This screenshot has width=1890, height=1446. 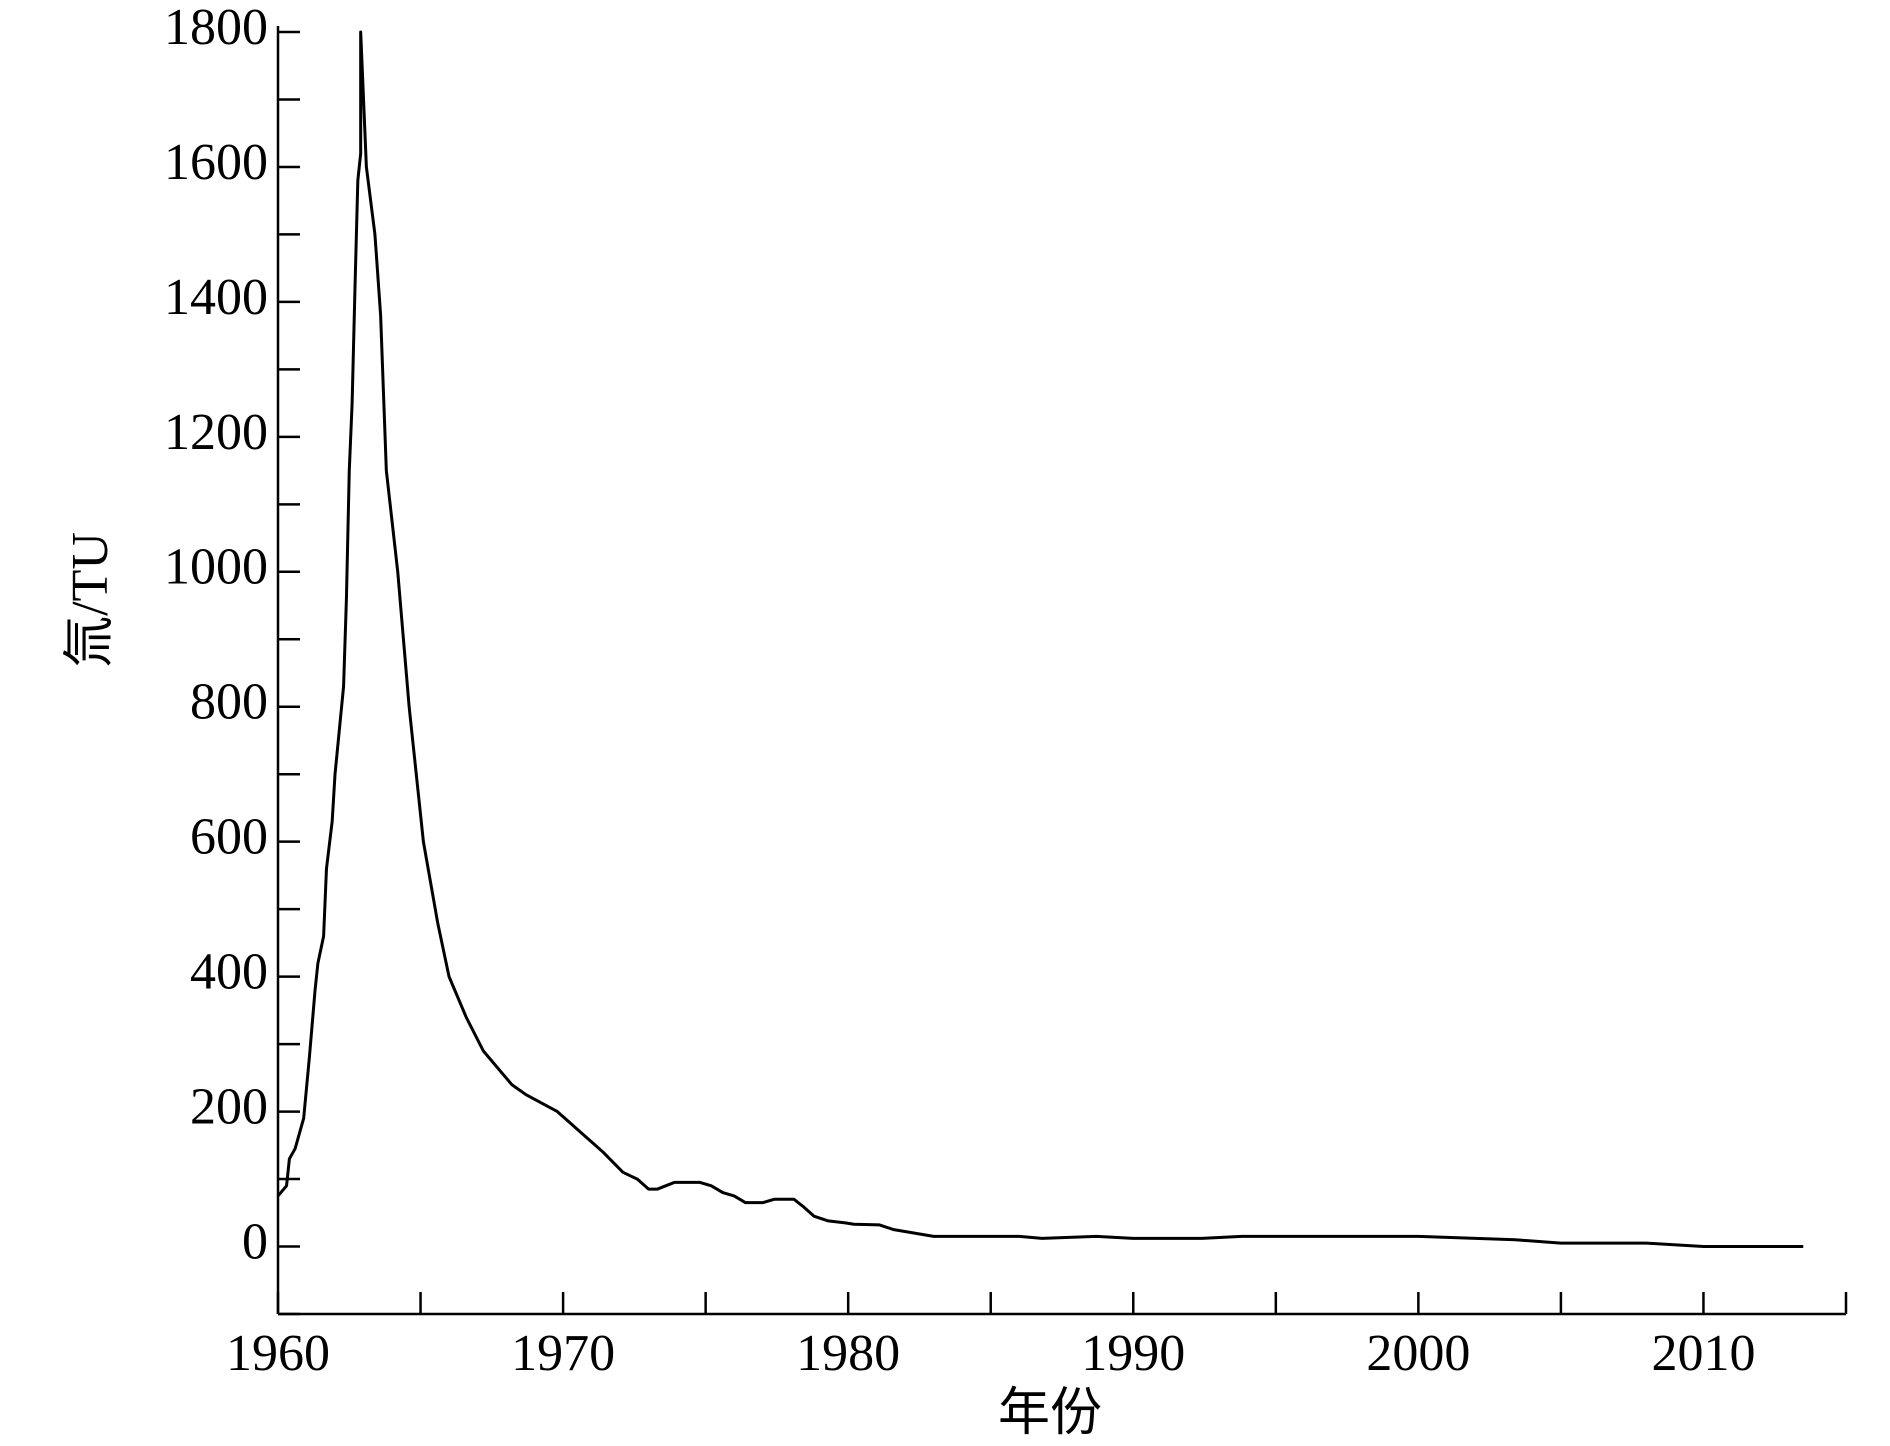 What do you see at coordinates (216, 567) in the screenshot?
I see `y-tick-label: 1000` at bounding box center [216, 567].